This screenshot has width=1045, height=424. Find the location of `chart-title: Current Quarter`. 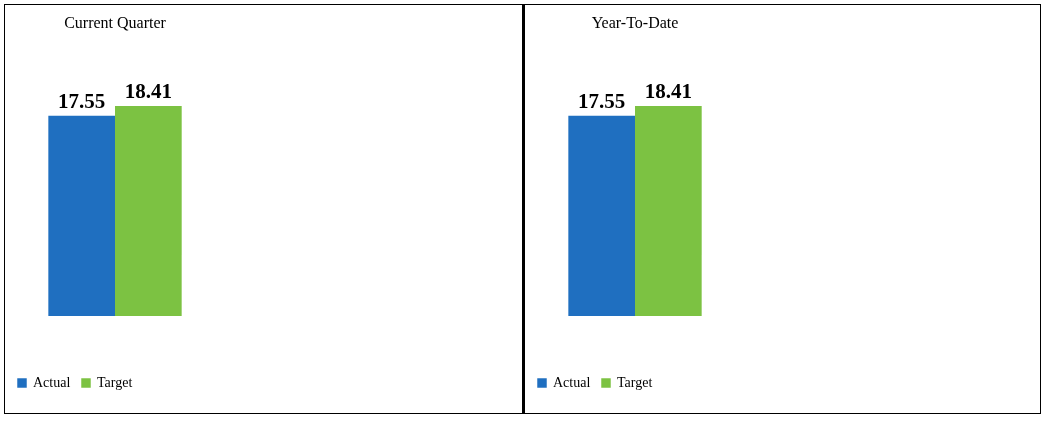

chart-title: Current Quarter is located at coordinates (115, 22).